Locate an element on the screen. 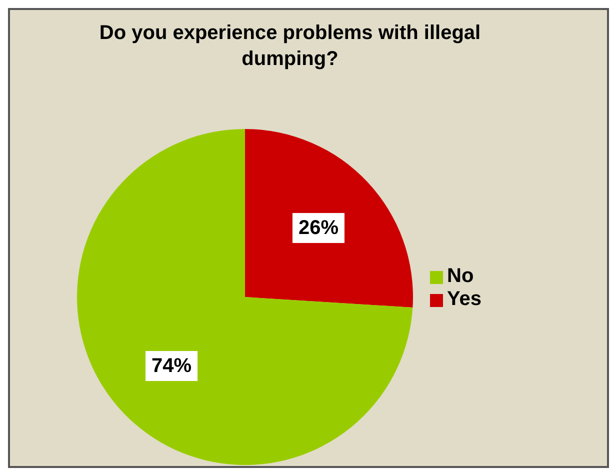 Image resolution: width=615 pixels, height=474 pixels. chart-title: Do you experience problems with illegal dumping? is located at coordinates (290, 46).